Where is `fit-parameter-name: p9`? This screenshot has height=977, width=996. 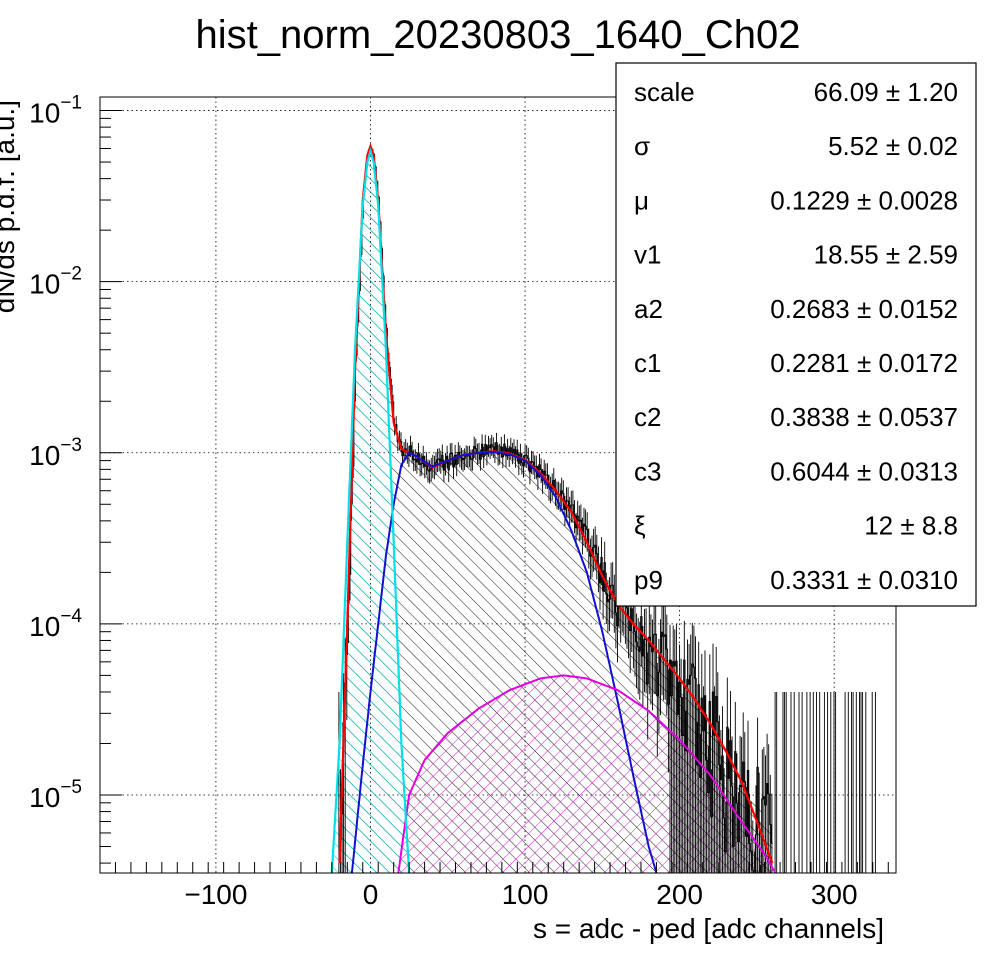 fit-parameter-name: p9 is located at coordinates (648, 580).